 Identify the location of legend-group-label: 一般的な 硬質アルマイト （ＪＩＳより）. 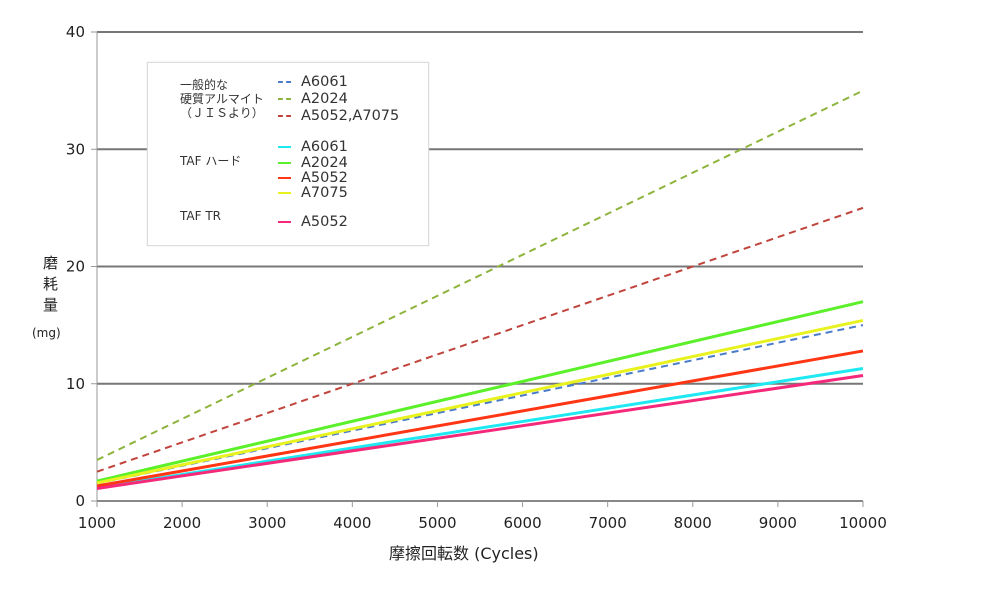
(222, 99).